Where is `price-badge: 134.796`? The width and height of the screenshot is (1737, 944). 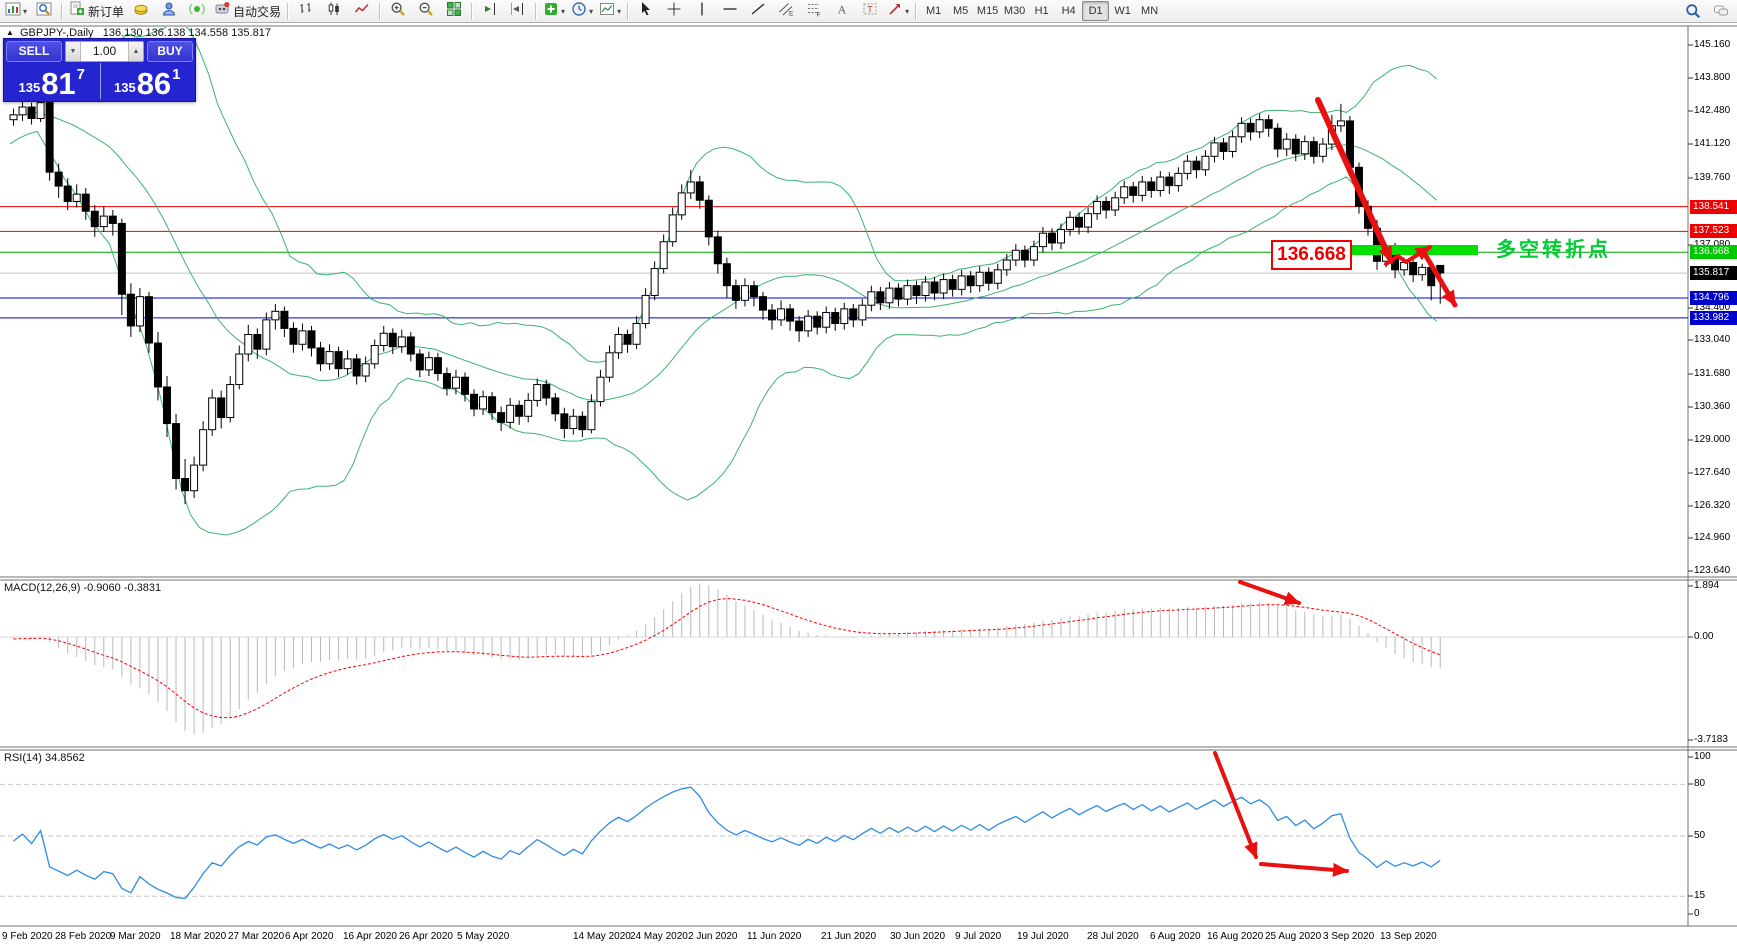 price-badge: 134.796 is located at coordinates (1713, 298).